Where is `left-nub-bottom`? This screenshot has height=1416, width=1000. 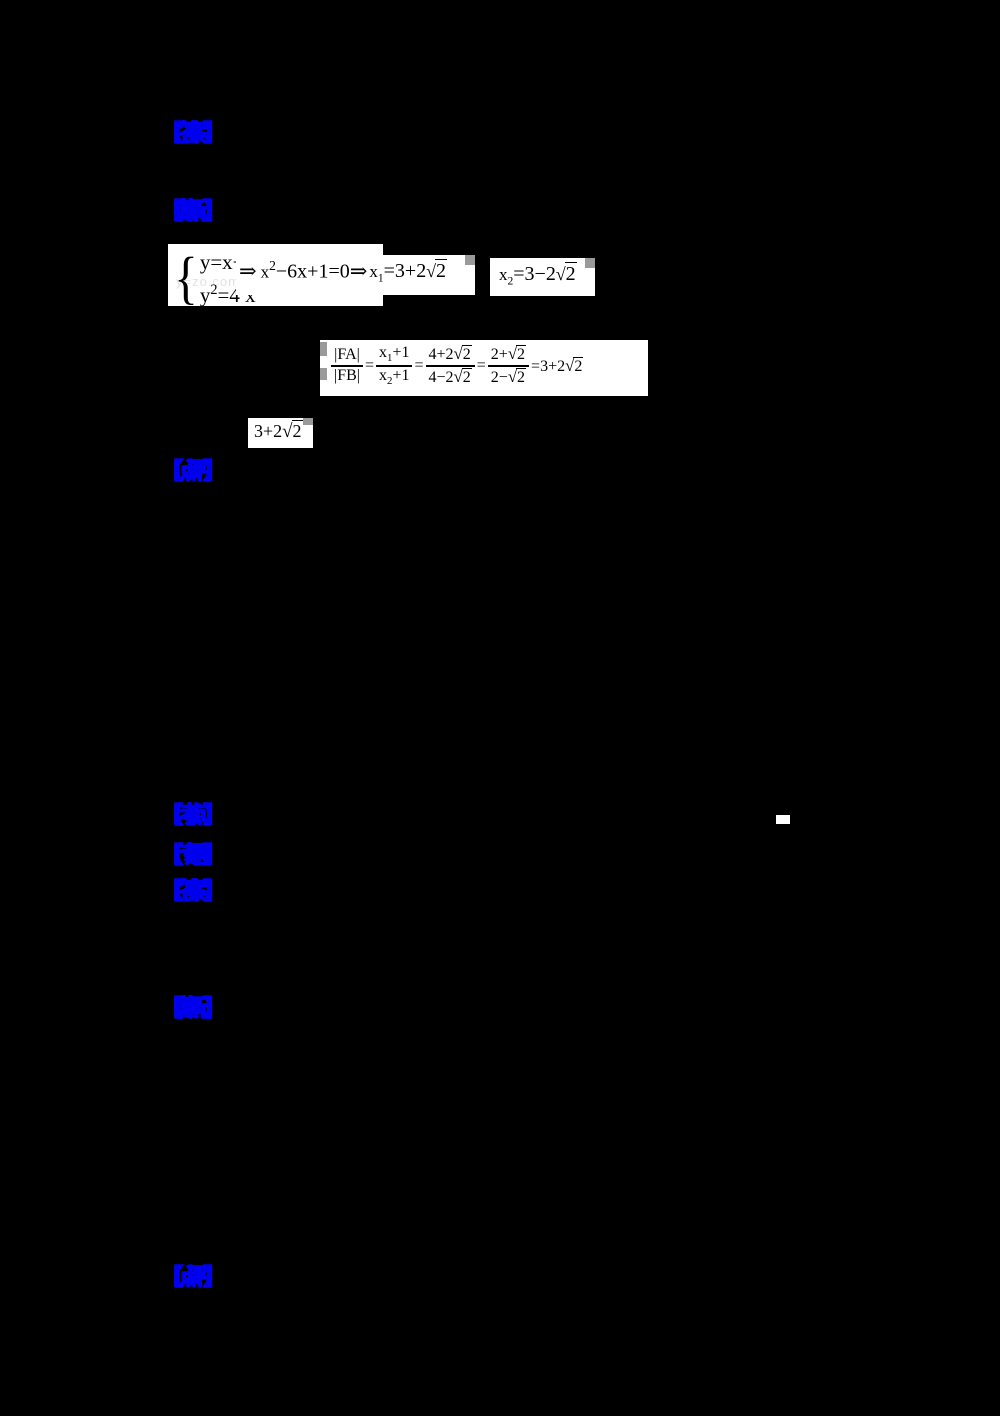 left-nub-bottom is located at coordinates (323, 374).